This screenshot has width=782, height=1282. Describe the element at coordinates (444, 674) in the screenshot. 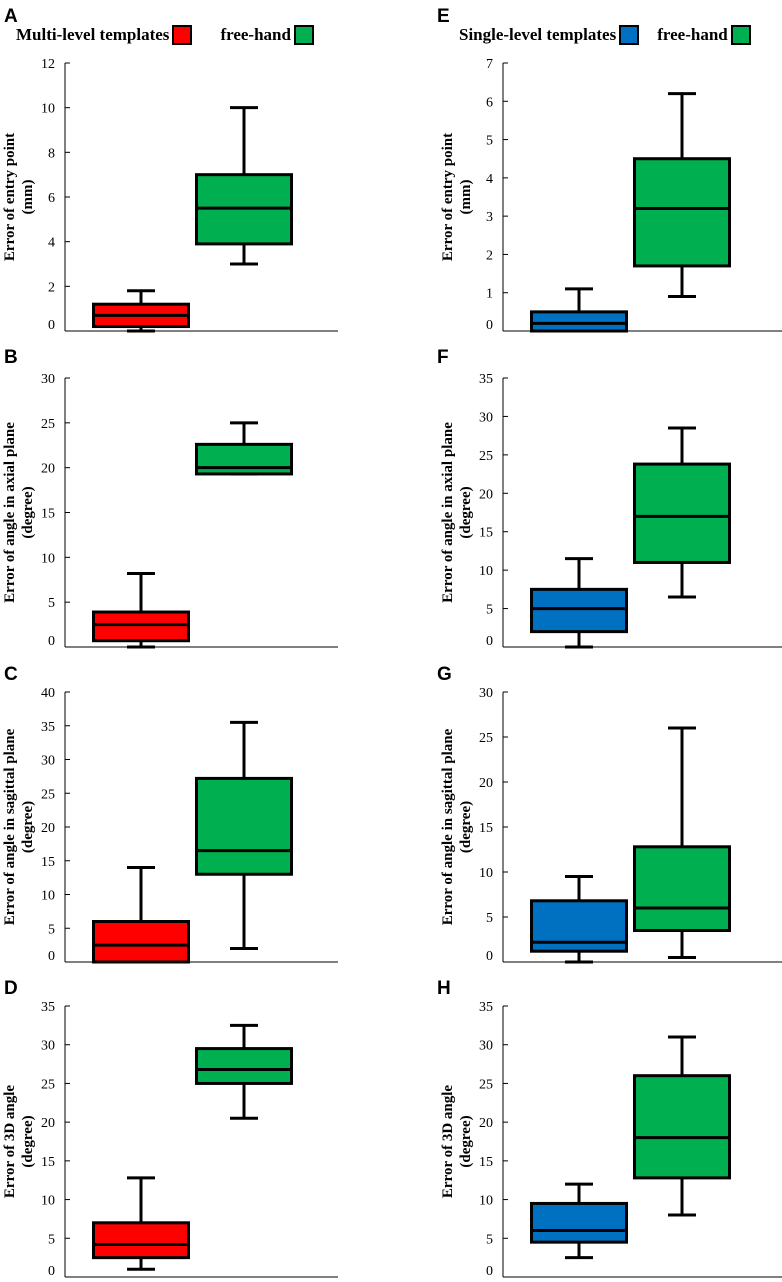

I see `panel-letter-g: G` at that location.